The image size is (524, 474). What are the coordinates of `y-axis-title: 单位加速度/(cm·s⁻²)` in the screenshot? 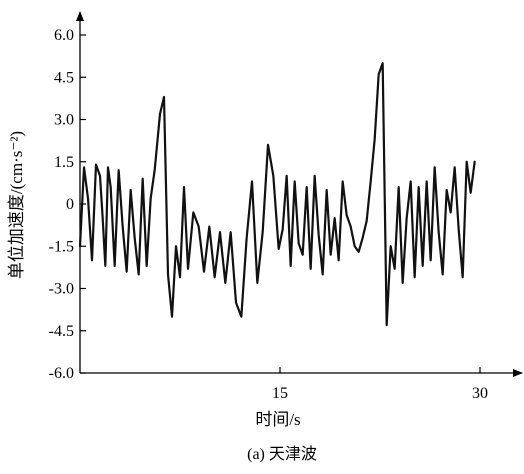 It's located at (16, 205).